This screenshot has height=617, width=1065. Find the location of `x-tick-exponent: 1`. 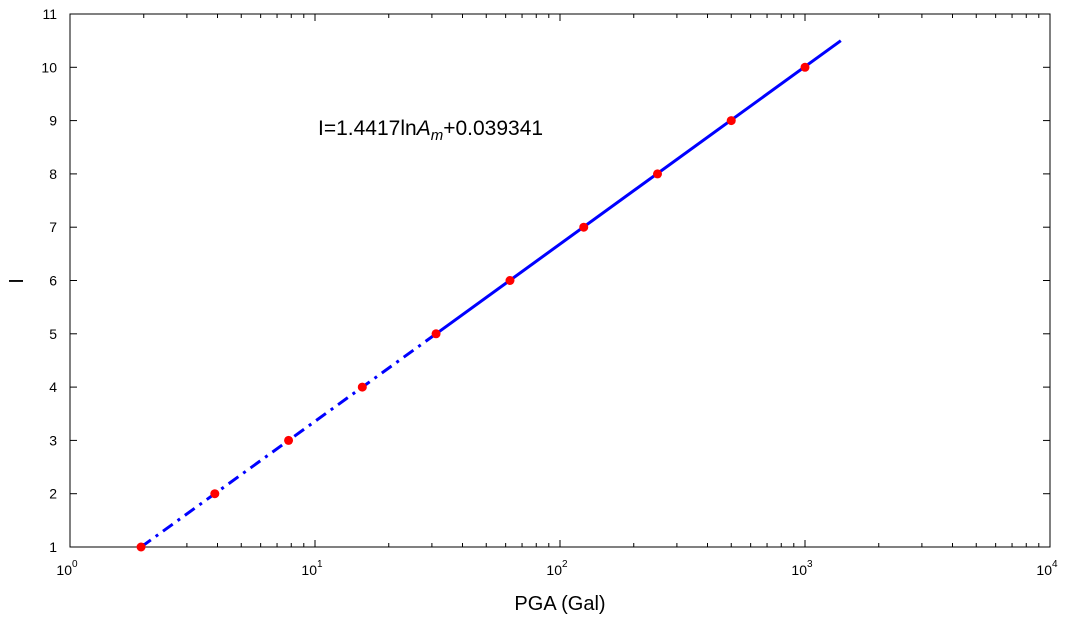

x-tick-exponent: 1 is located at coordinates (320, 564).